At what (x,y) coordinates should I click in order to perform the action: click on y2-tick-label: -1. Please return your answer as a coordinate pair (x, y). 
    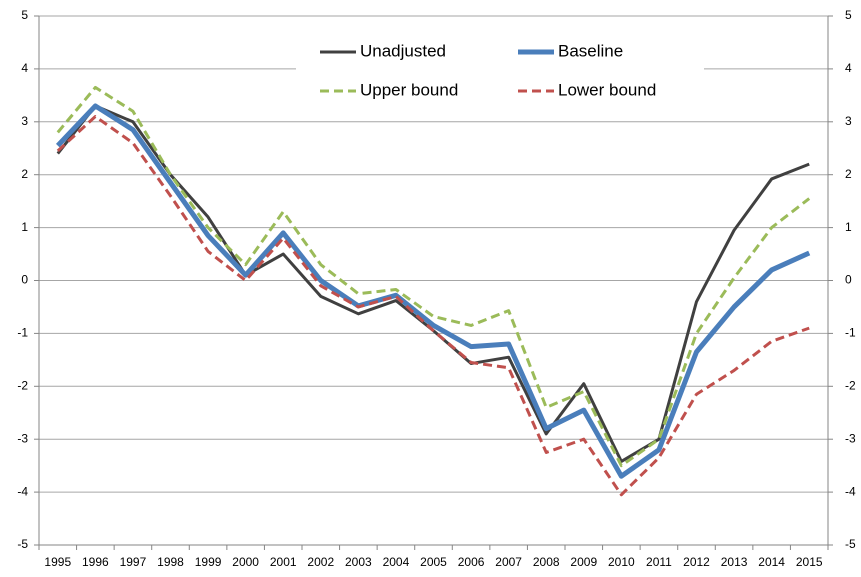
    Looking at the image, I should click on (850, 333).